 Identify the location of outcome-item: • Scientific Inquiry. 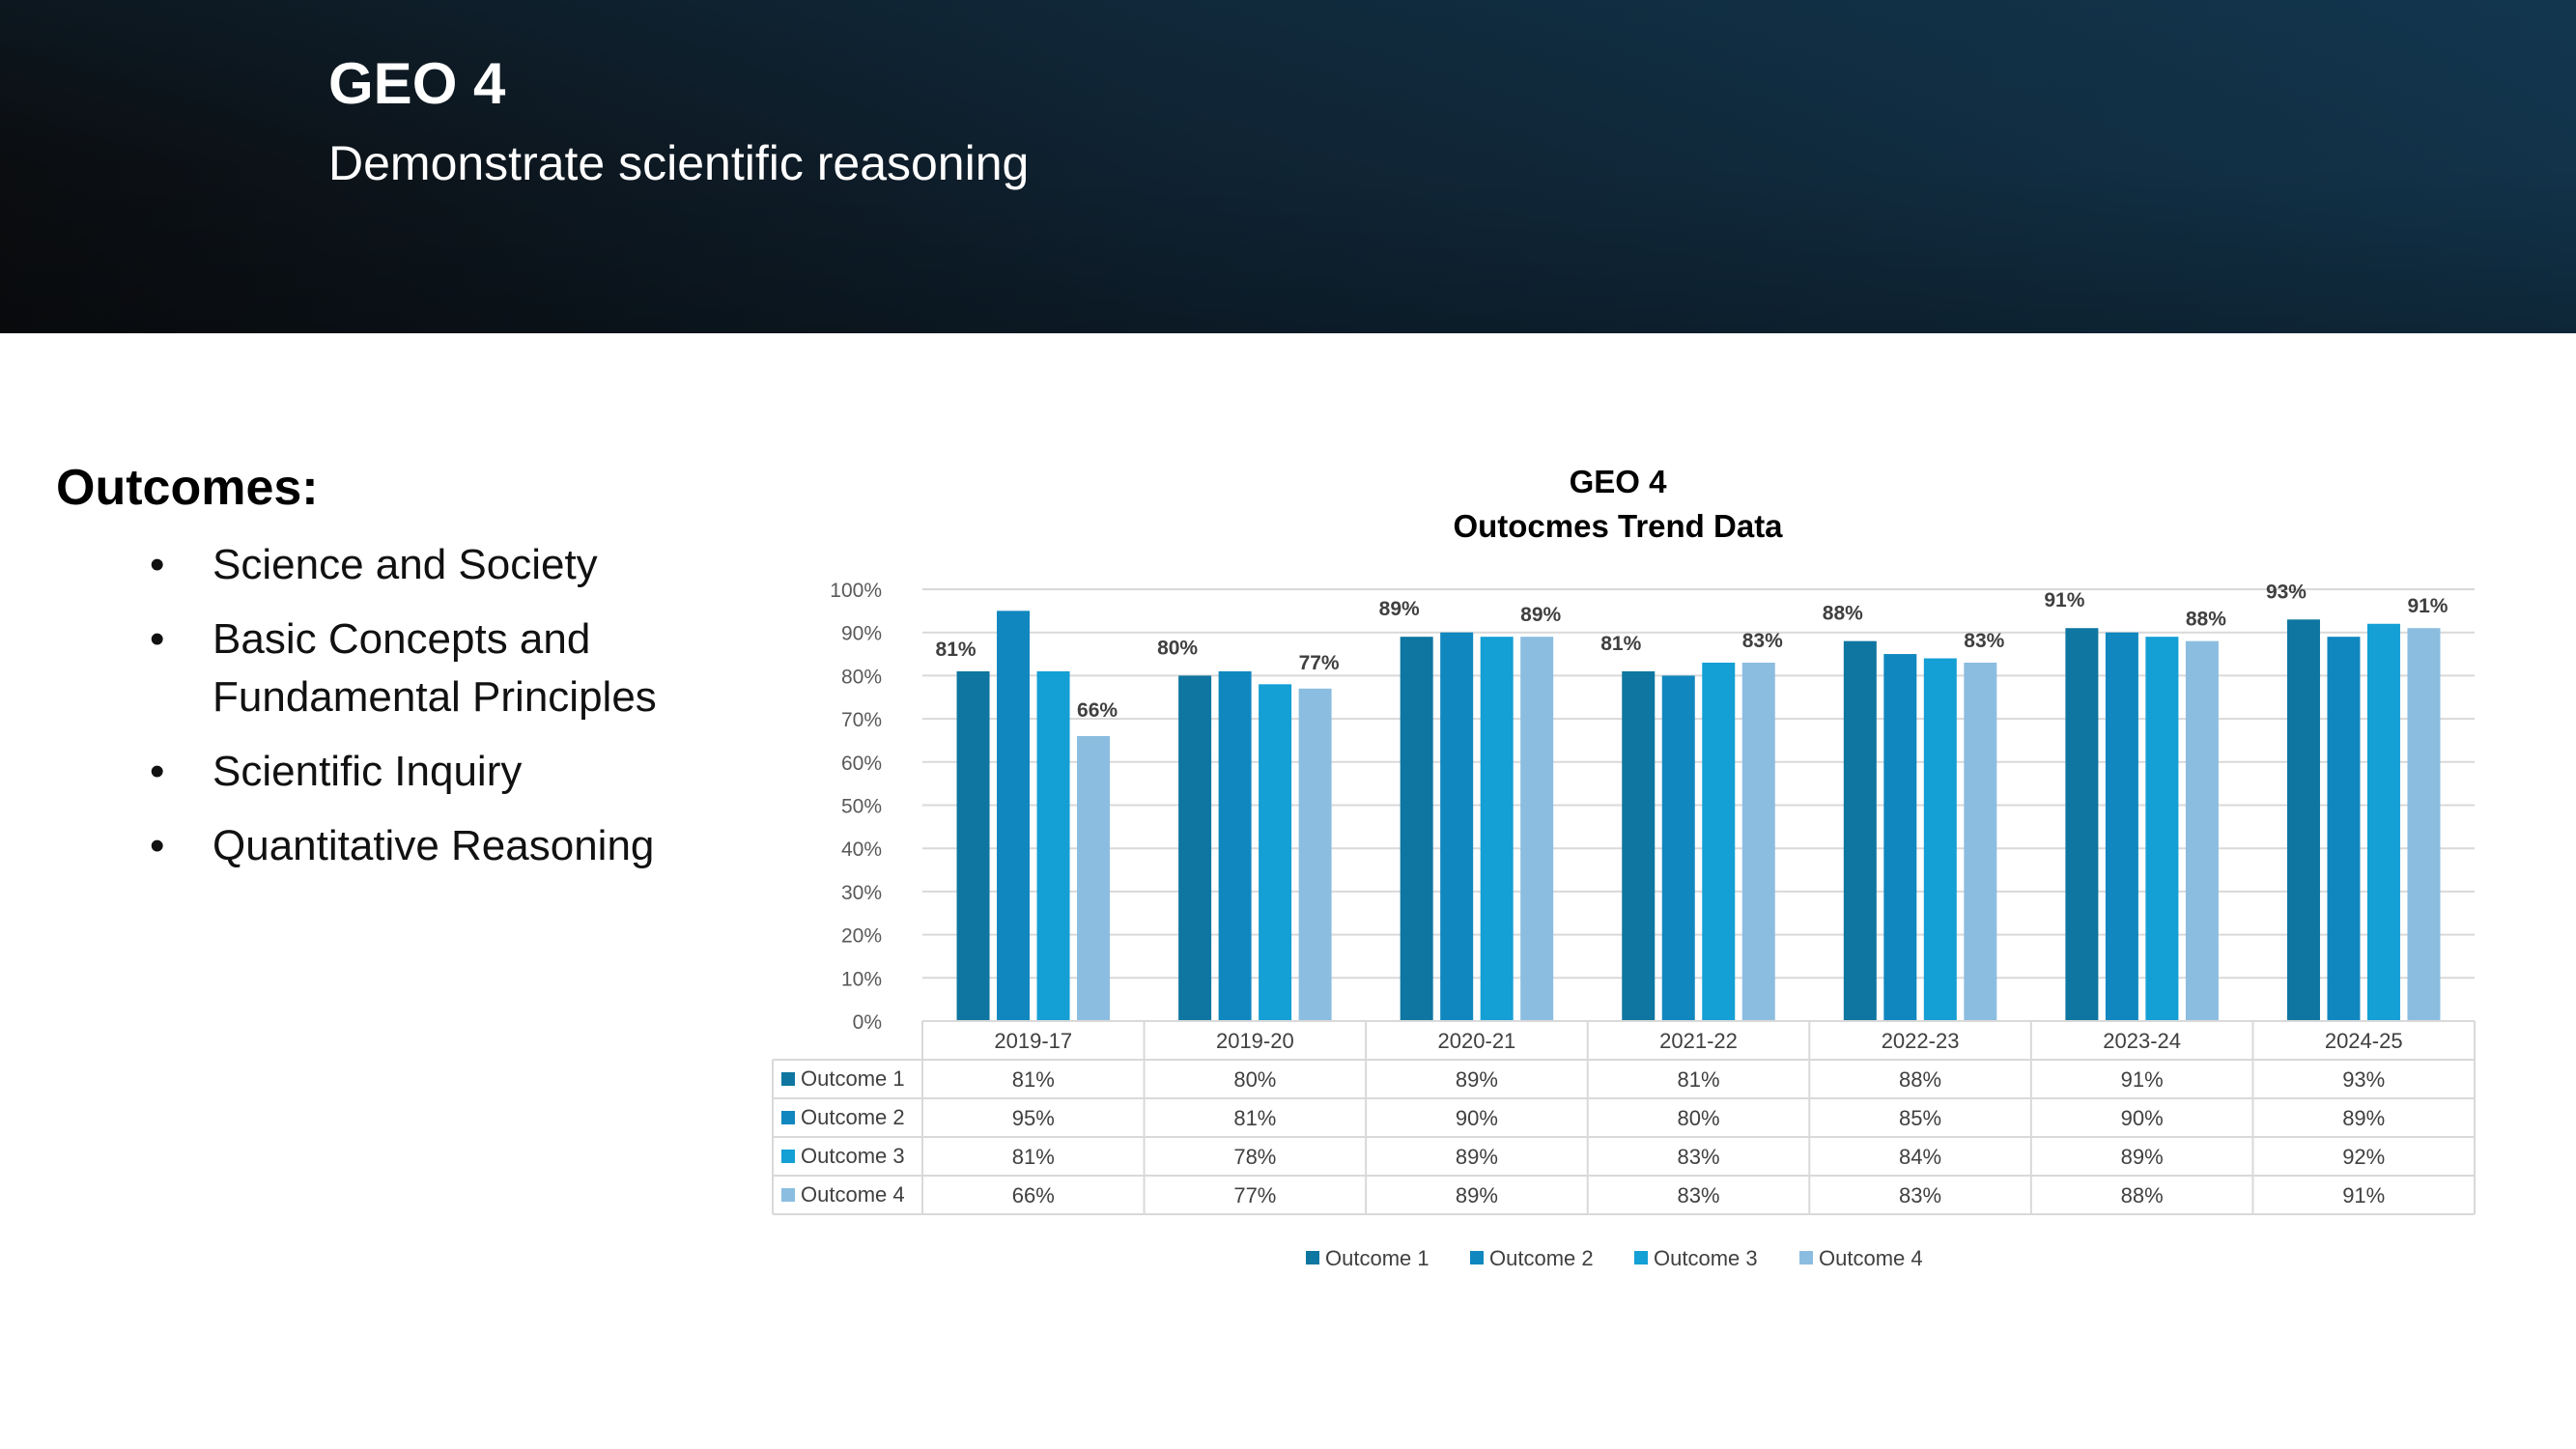
(449, 772).